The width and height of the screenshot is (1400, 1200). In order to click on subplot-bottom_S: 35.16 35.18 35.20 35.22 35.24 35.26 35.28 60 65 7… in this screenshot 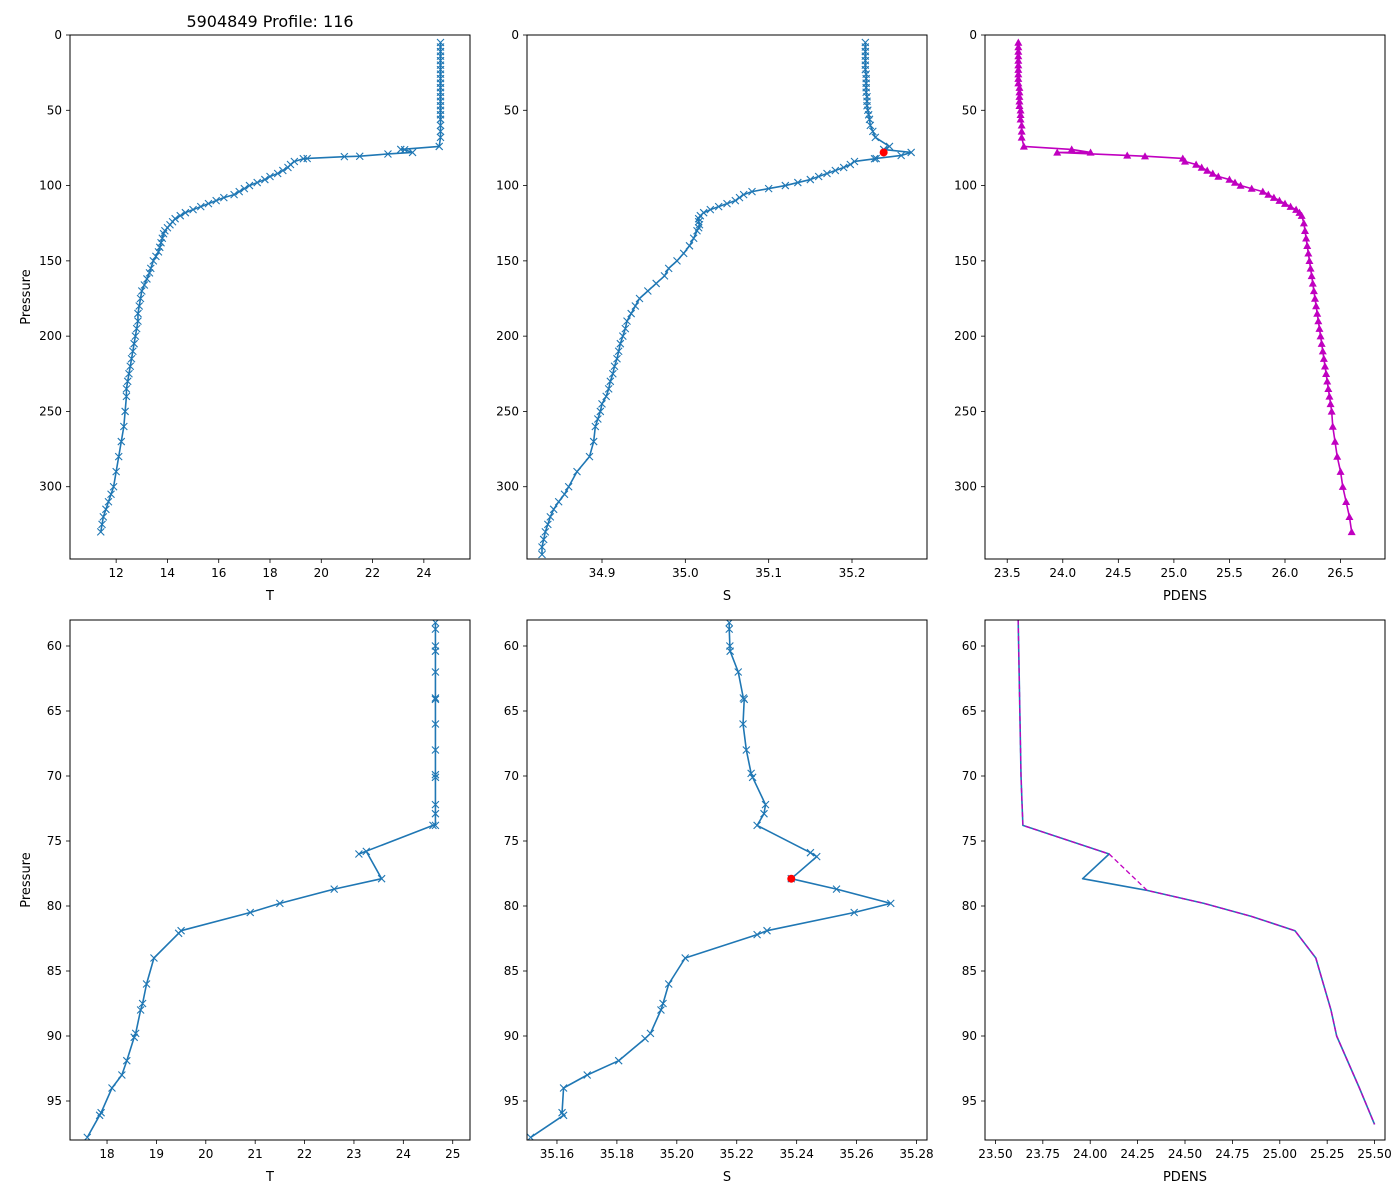, I will do `click(719, 902)`.